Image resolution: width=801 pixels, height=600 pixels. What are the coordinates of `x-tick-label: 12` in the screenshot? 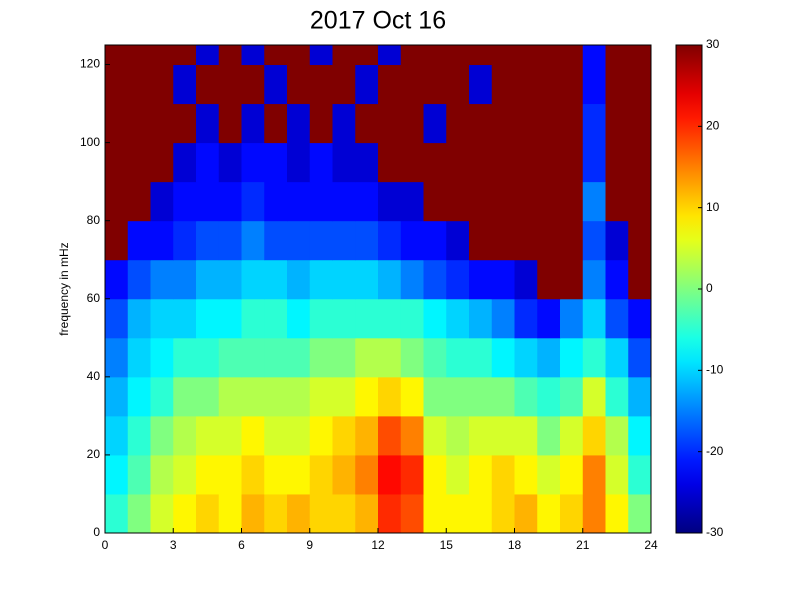 It's located at (378, 545).